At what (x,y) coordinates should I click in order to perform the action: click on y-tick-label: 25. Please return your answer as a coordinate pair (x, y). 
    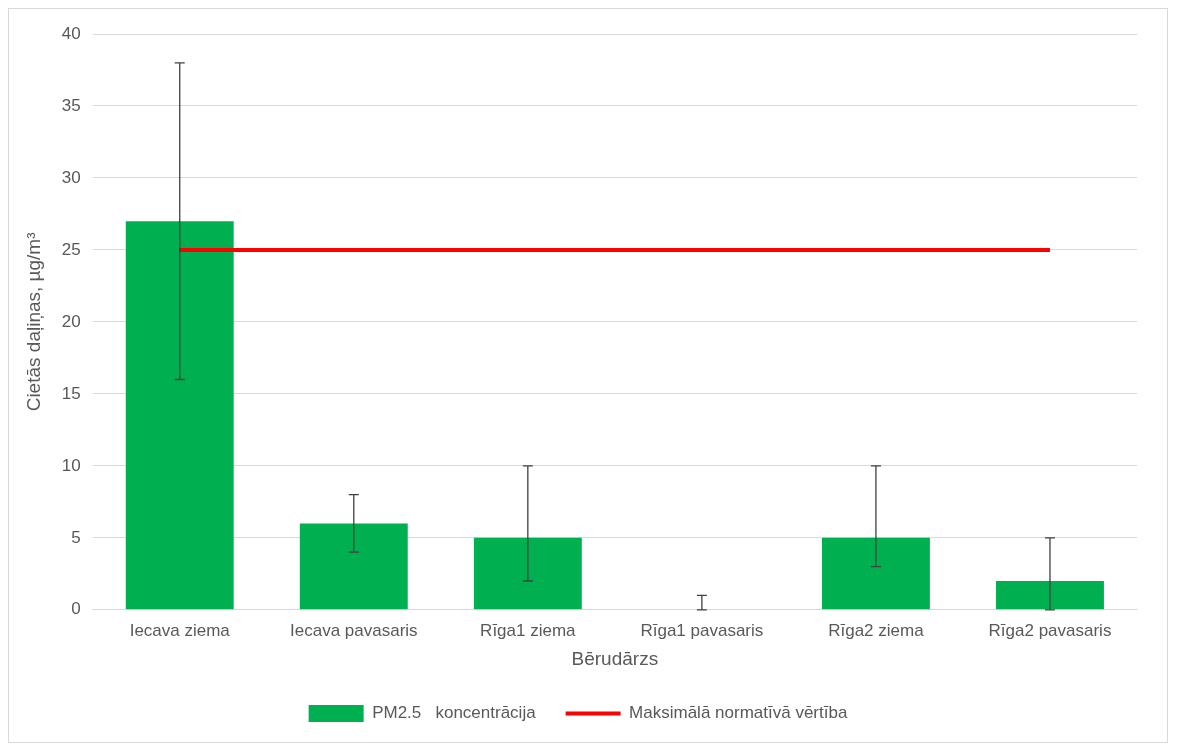
    Looking at the image, I should click on (71, 249).